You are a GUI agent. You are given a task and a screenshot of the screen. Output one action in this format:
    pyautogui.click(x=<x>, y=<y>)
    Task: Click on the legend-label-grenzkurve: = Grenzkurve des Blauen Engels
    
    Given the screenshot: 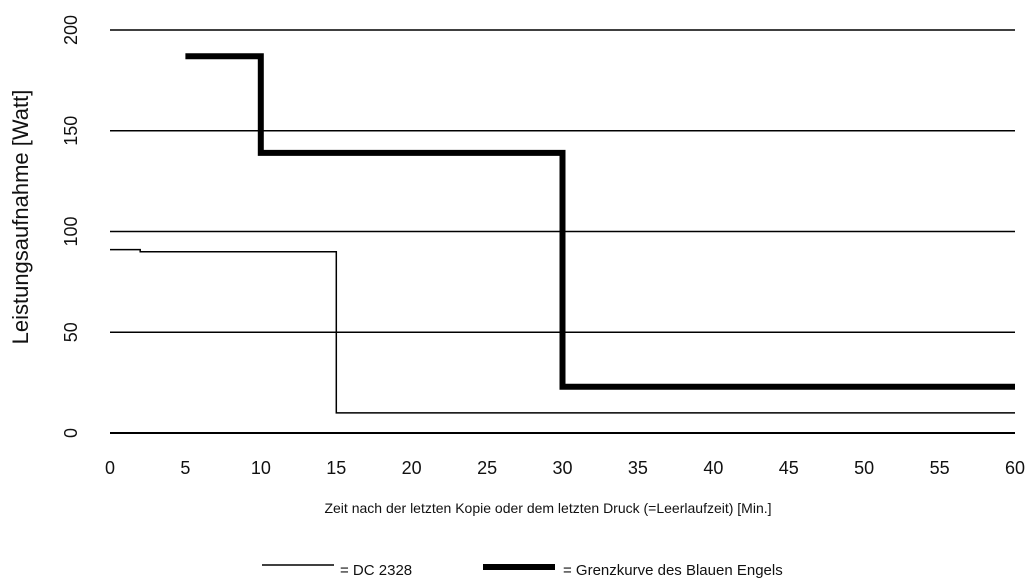 What is the action you would take?
    pyautogui.click(x=673, y=570)
    